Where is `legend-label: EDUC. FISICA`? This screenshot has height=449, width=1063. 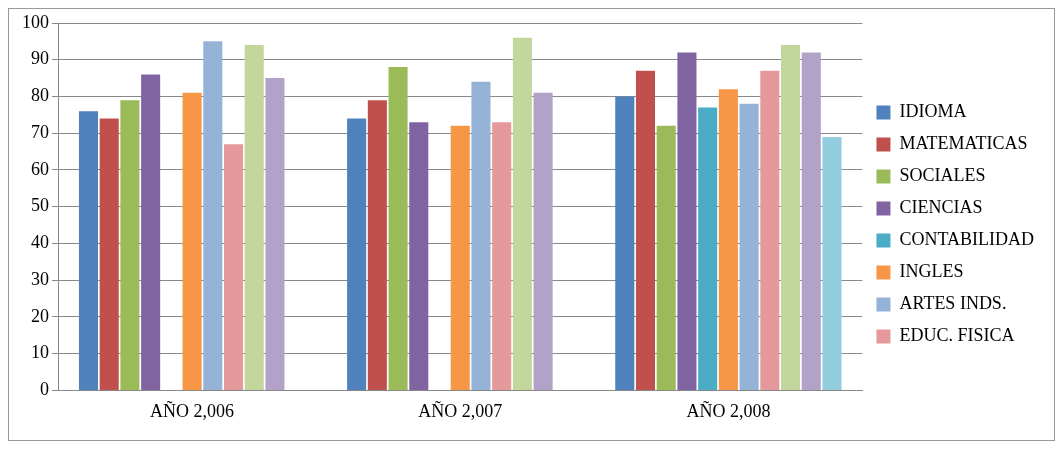
legend-label: EDUC. FISICA is located at coordinates (957, 335).